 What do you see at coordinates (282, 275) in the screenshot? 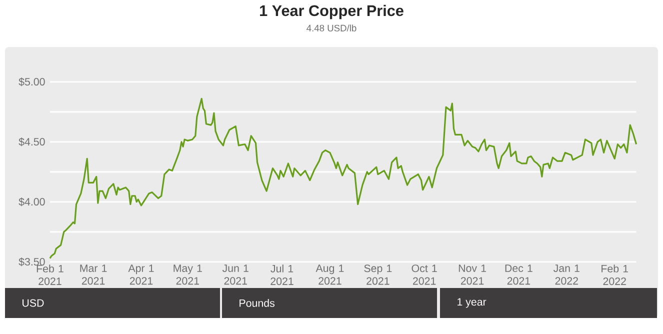
I see `x-tick-label: Jul 1 2021` at bounding box center [282, 275].